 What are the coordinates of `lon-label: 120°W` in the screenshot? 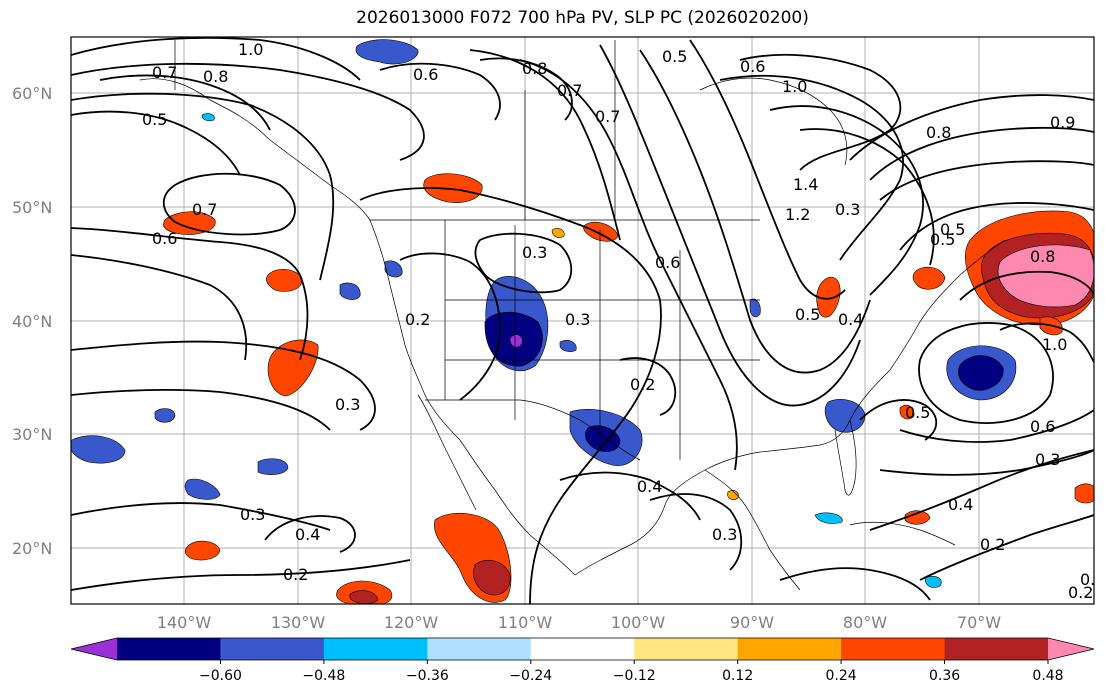 It's located at (411, 622).